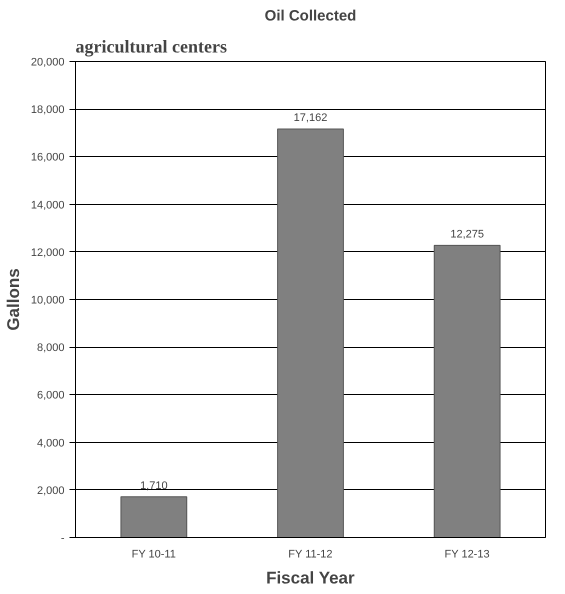  What do you see at coordinates (47, 252) in the screenshot?
I see `y-tick-label: 12,000` at bounding box center [47, 252].